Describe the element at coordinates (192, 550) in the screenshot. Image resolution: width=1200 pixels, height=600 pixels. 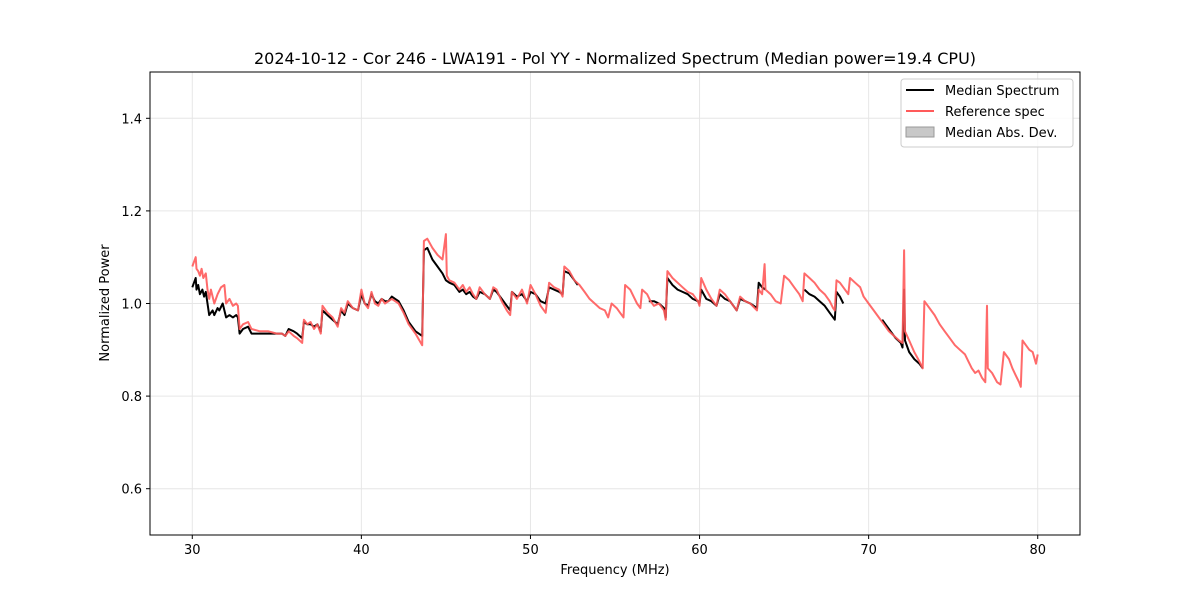
I see `x-tick-label: 30` at that location.